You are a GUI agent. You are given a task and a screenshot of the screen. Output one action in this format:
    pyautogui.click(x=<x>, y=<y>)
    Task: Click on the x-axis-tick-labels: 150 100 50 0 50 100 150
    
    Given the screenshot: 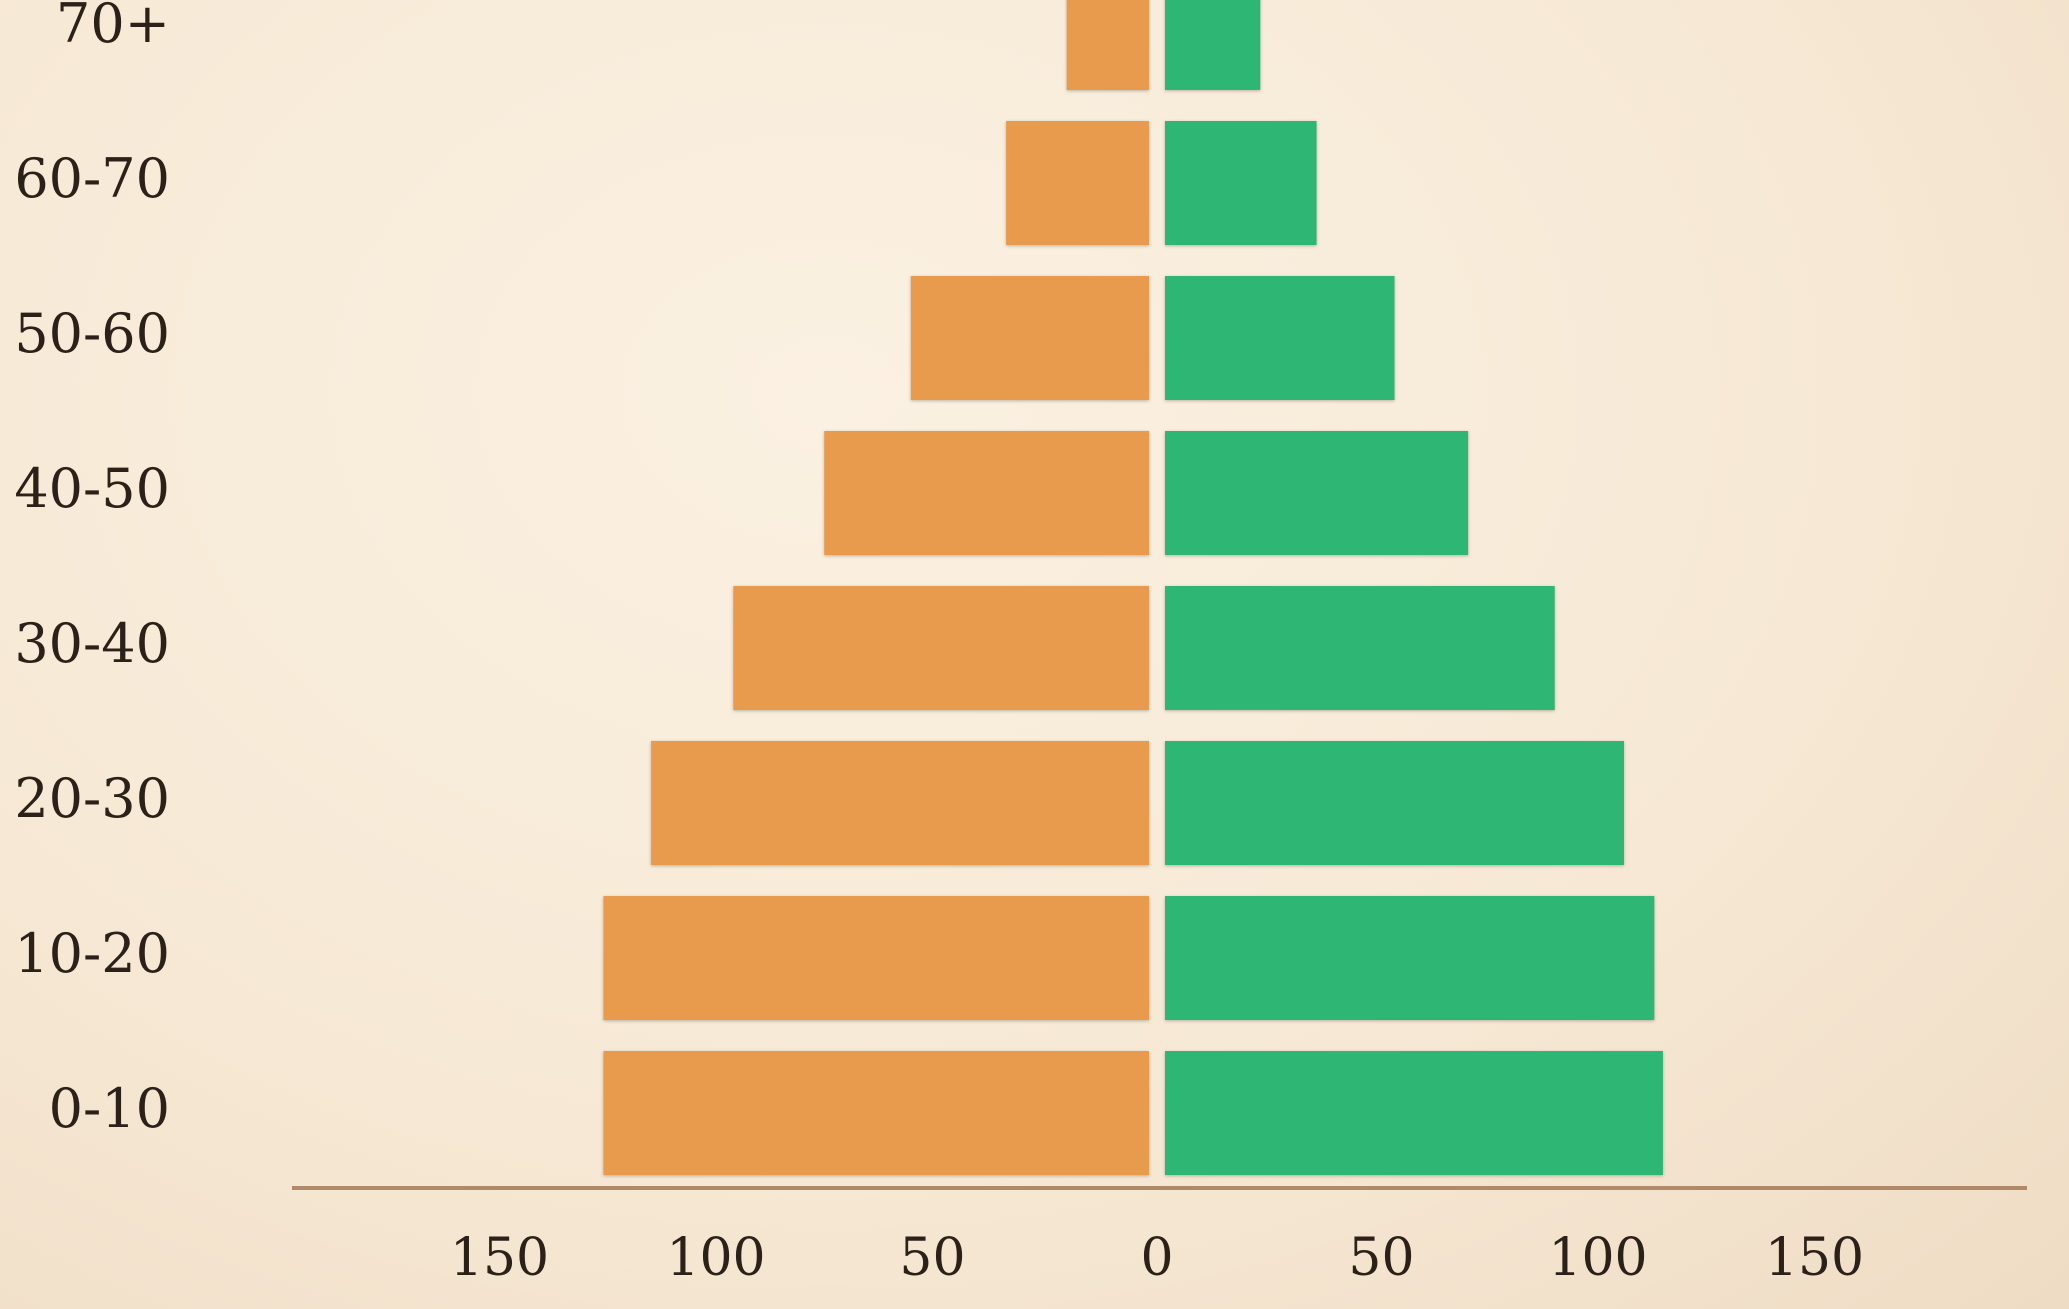 What is the action you would take?
    pyautogui.click(x=1157, y=1258)
    